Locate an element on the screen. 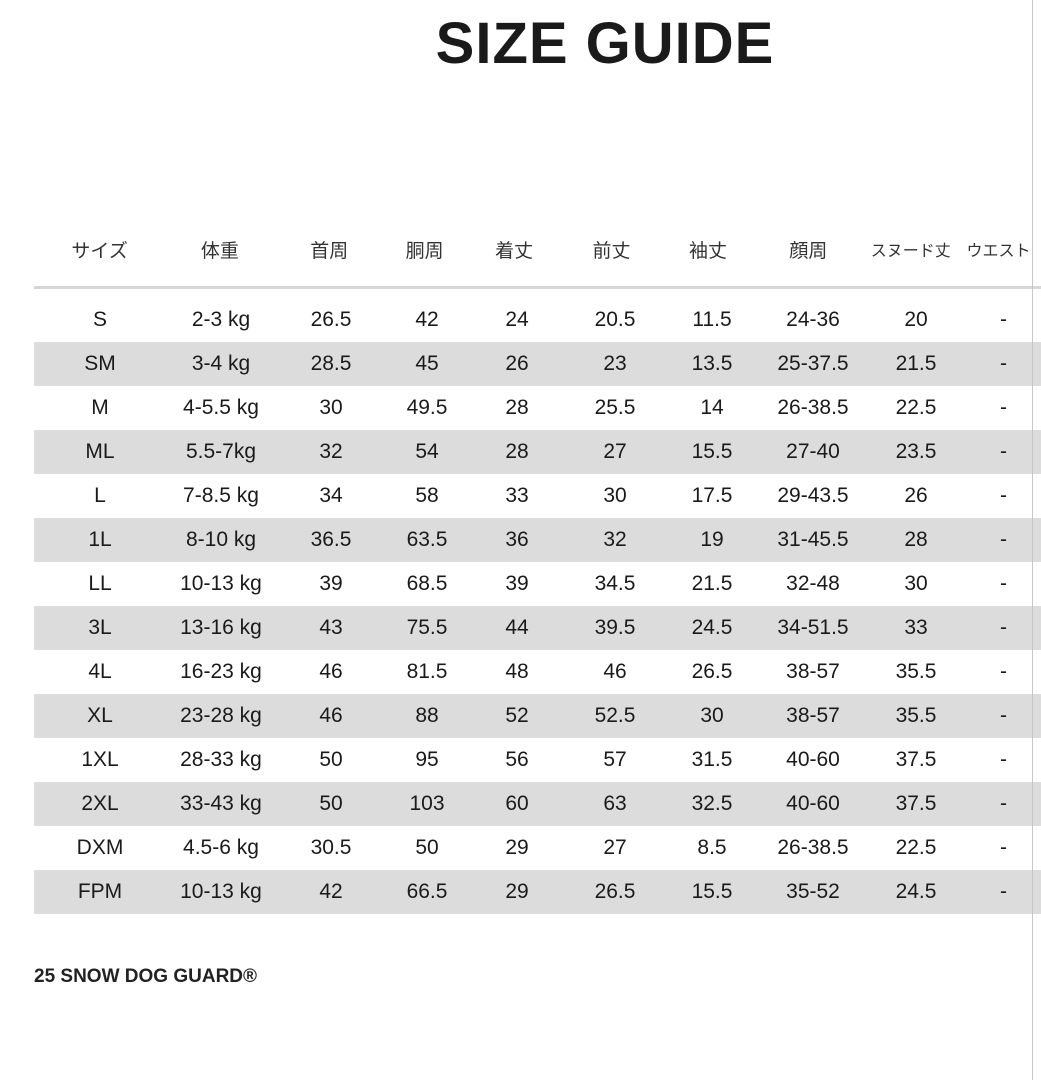 Image resolution: width=1041 pixels, height=1080 pixels. table-cell: 29 is located at coordinates (517, 847).